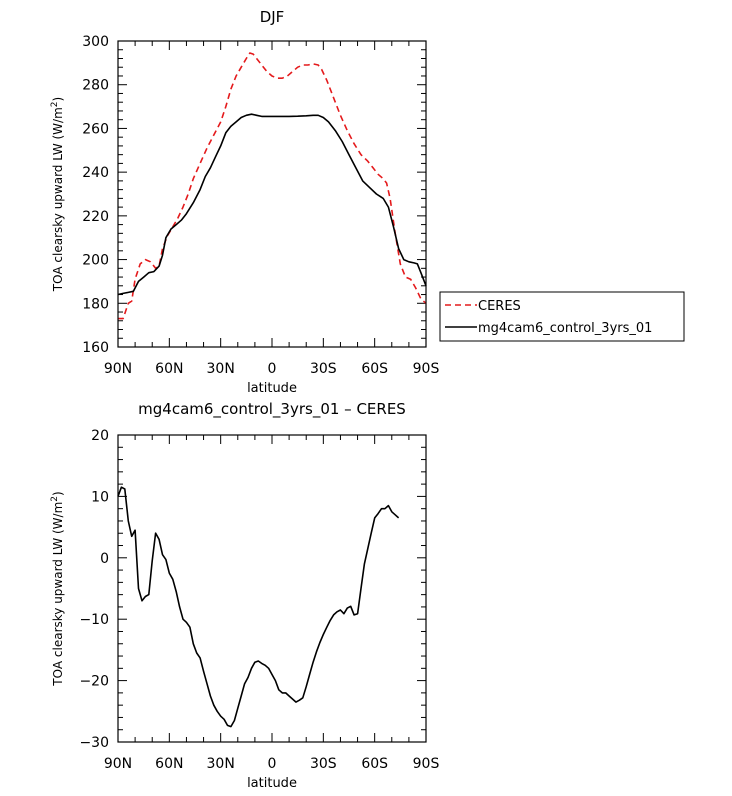  I want to click on chart-title: DJF, so click(272, 17).